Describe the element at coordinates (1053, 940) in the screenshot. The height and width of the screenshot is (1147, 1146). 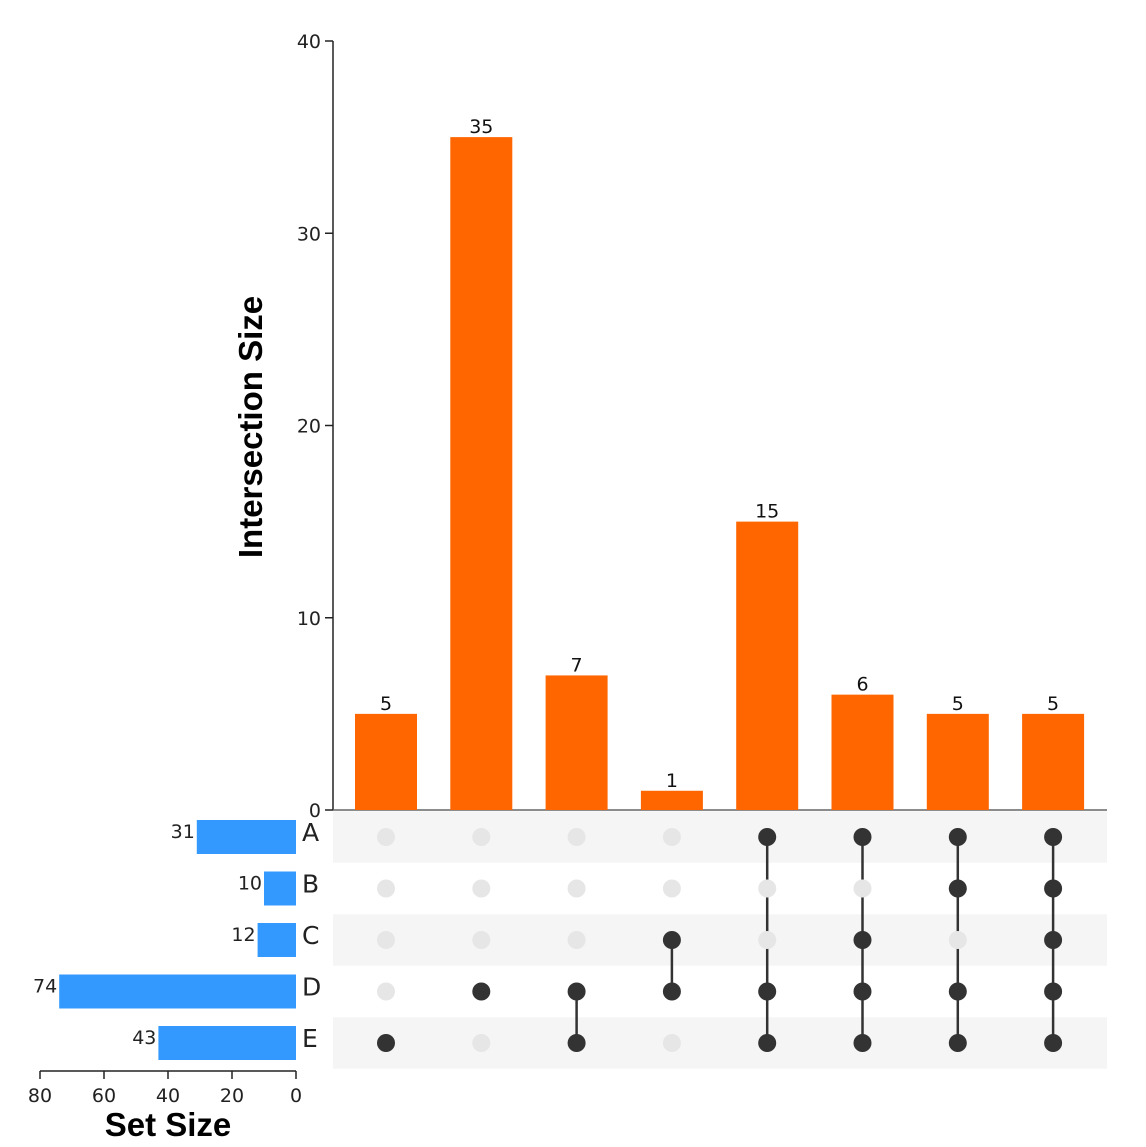
I see `membership-dot-8-C-active` at that location.